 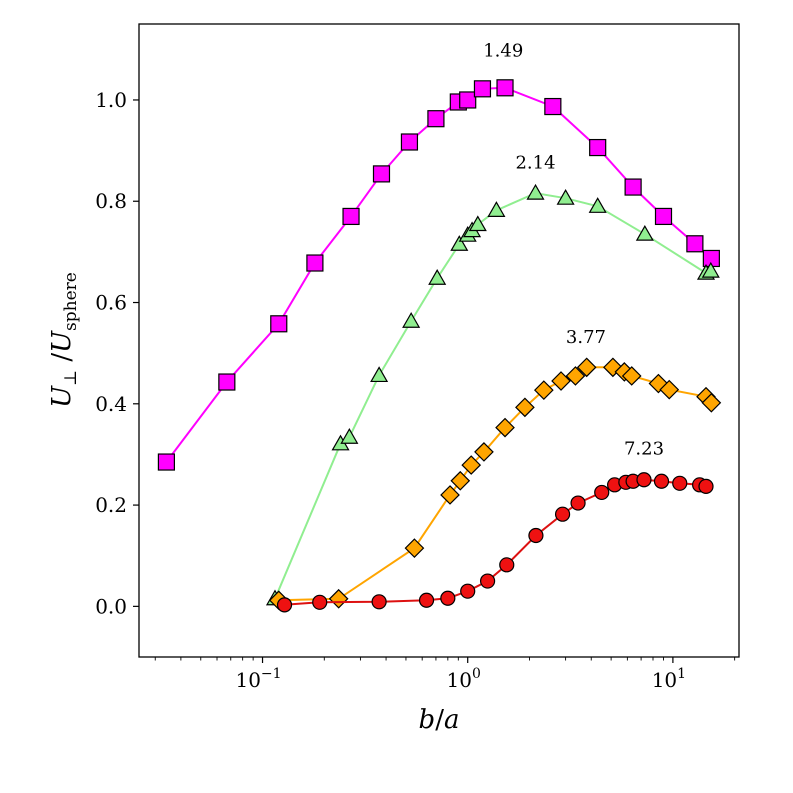 I want to click on y-axis-label: U⊥ /Usphere, so click(x=64, y=340).